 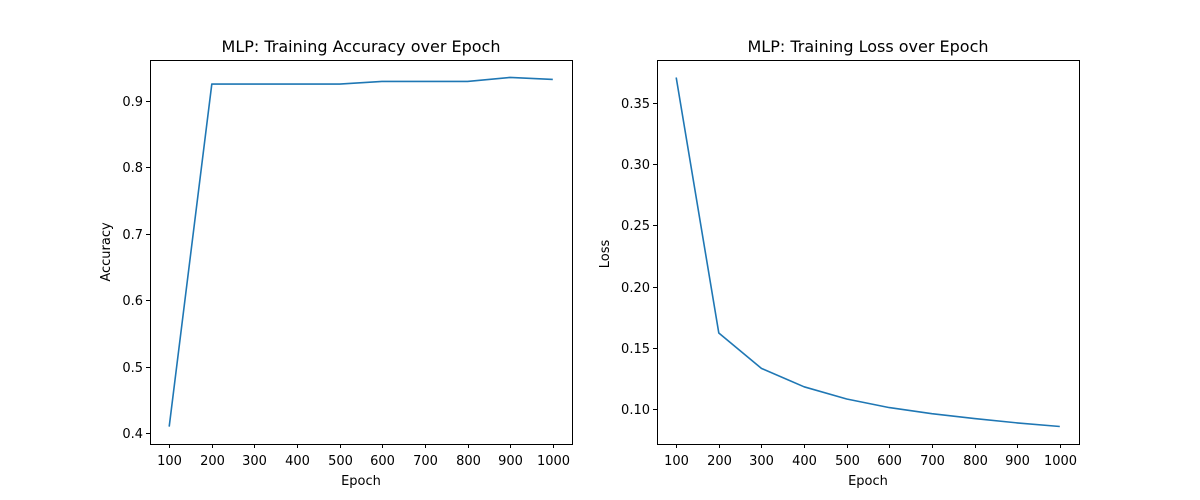 I want to click on accuracy-y-axis-label: Accuracy, so click(x=106, y=252).